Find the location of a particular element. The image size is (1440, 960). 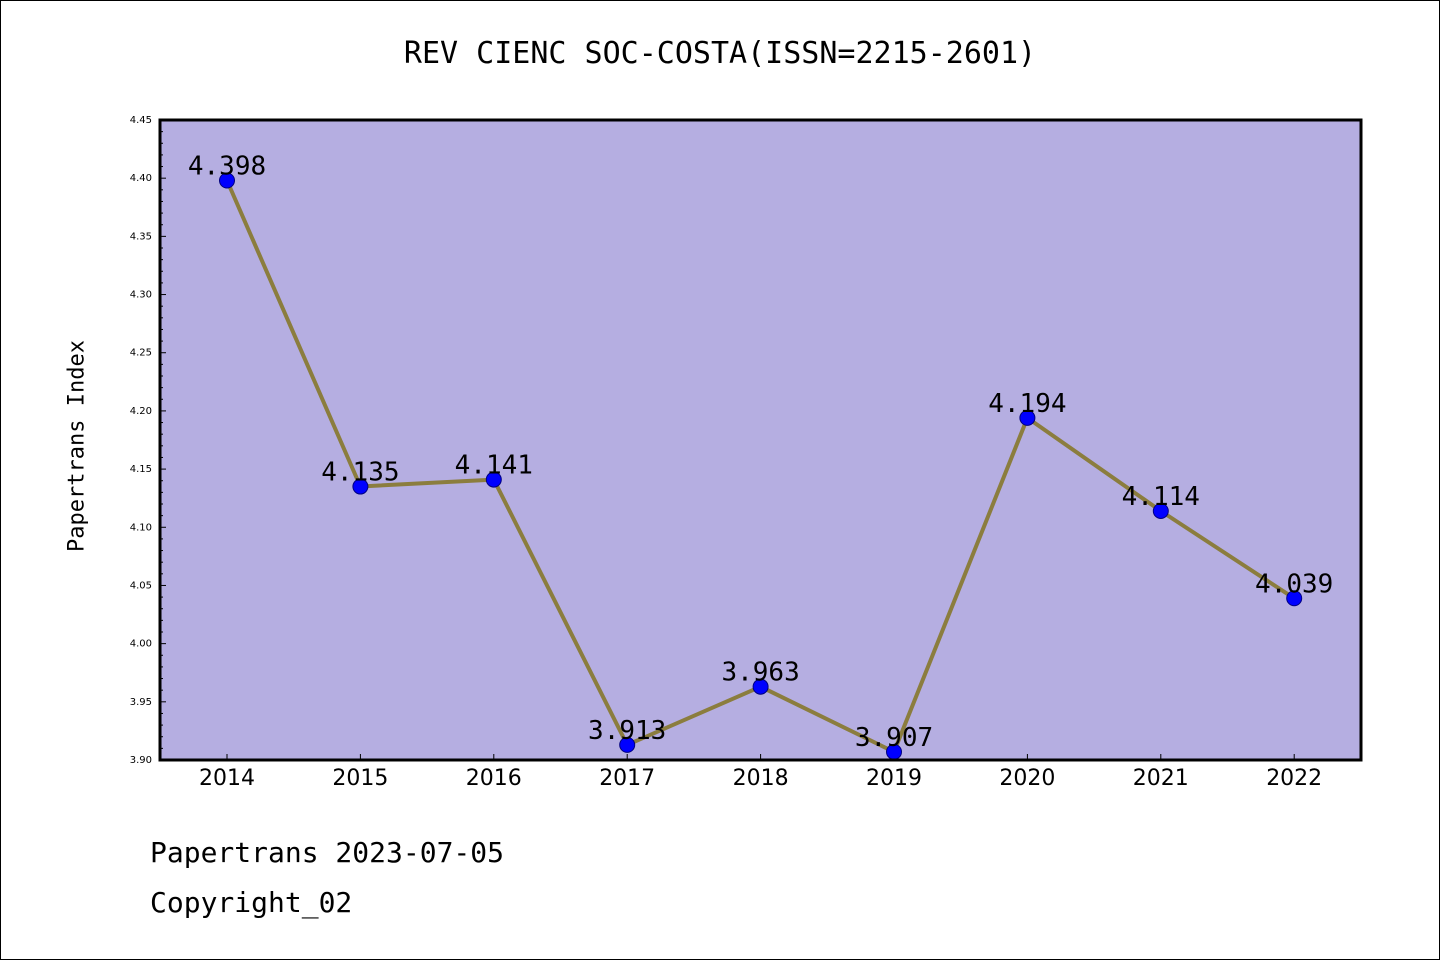

y-tick-label: 4.00 is located at coordinates (141, 644).